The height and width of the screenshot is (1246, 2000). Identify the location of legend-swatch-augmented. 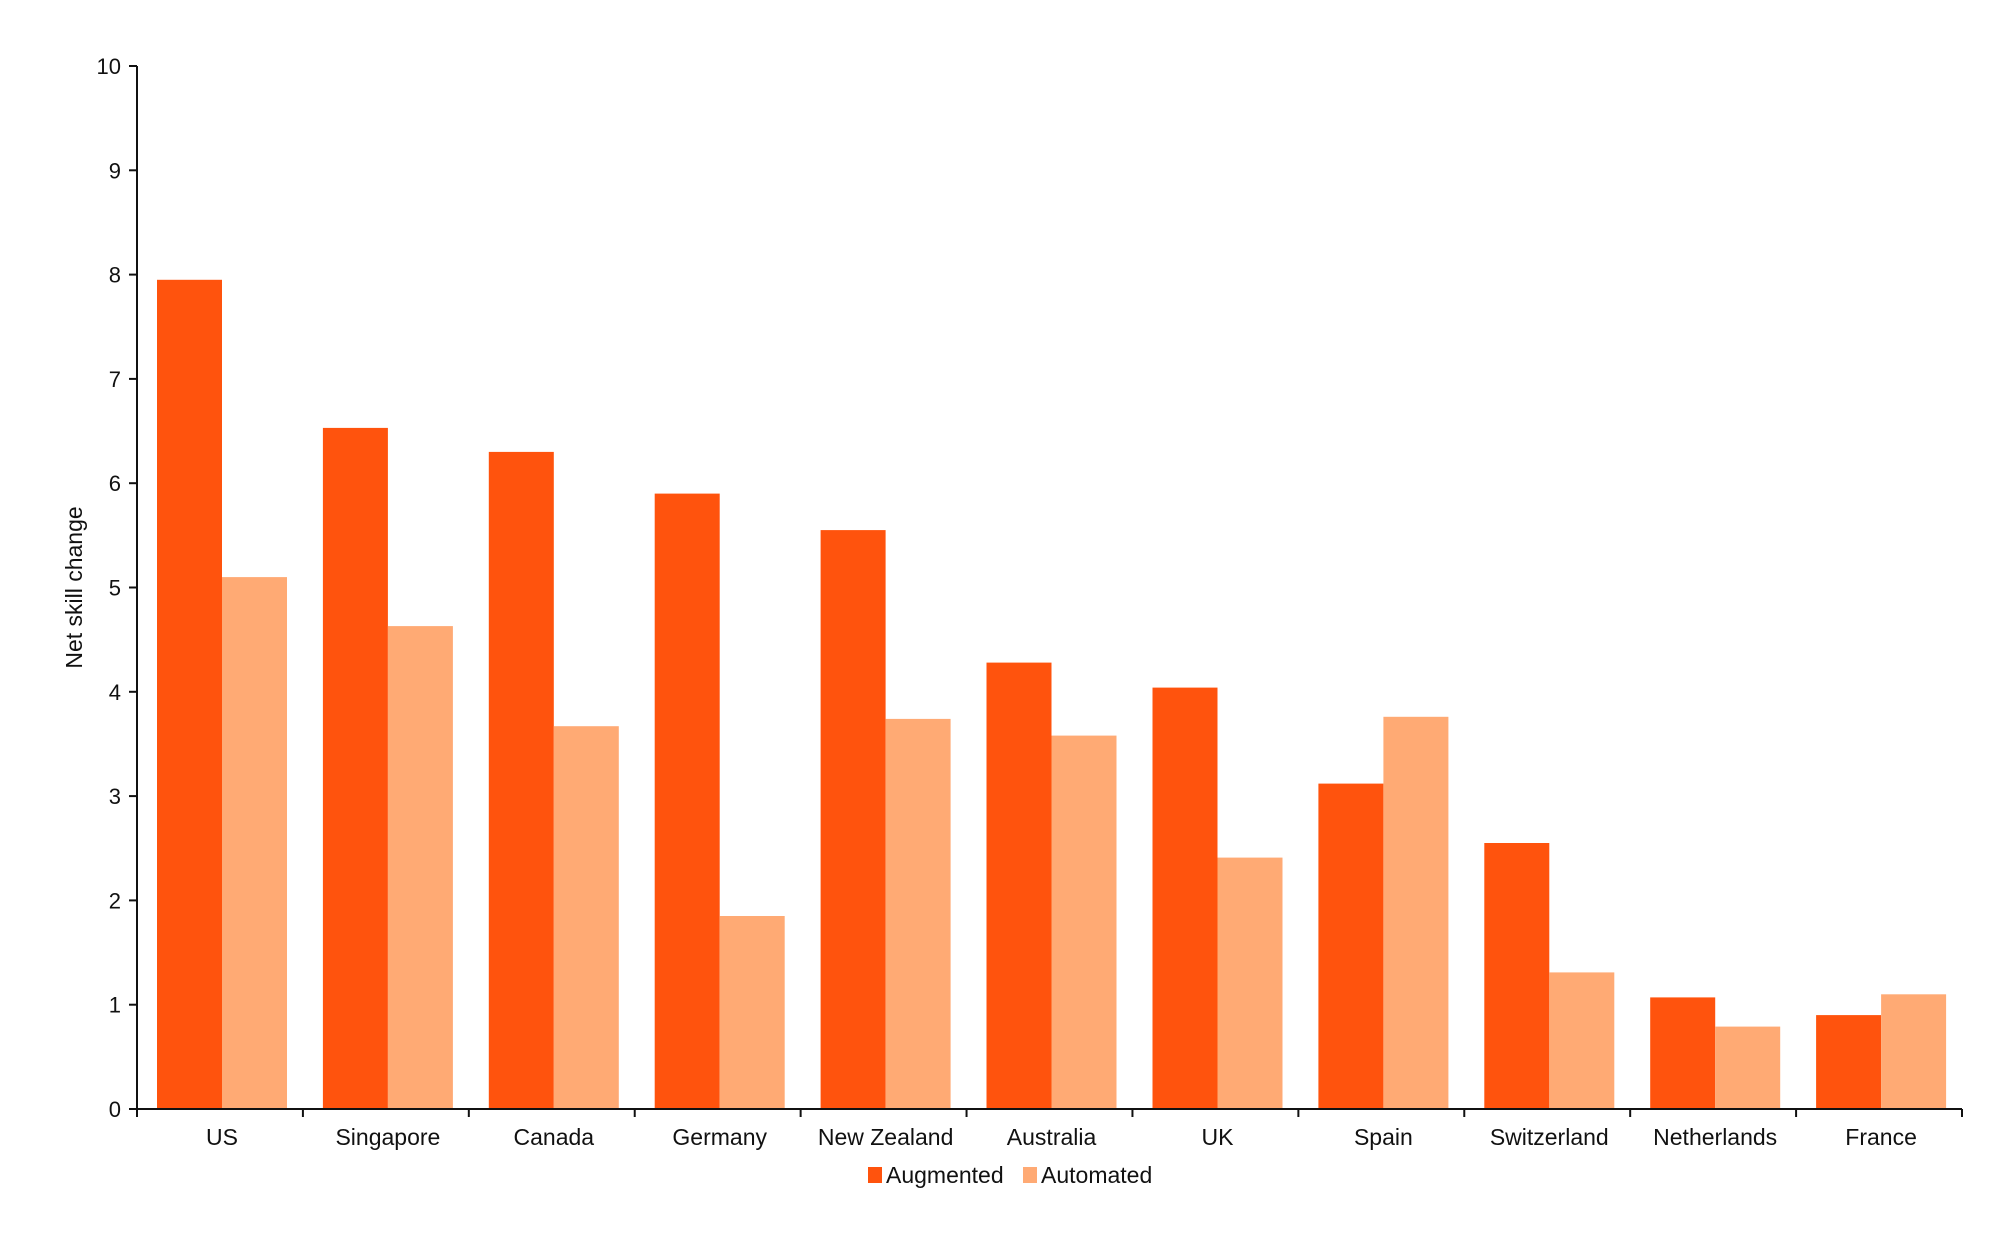
(875, 1175).